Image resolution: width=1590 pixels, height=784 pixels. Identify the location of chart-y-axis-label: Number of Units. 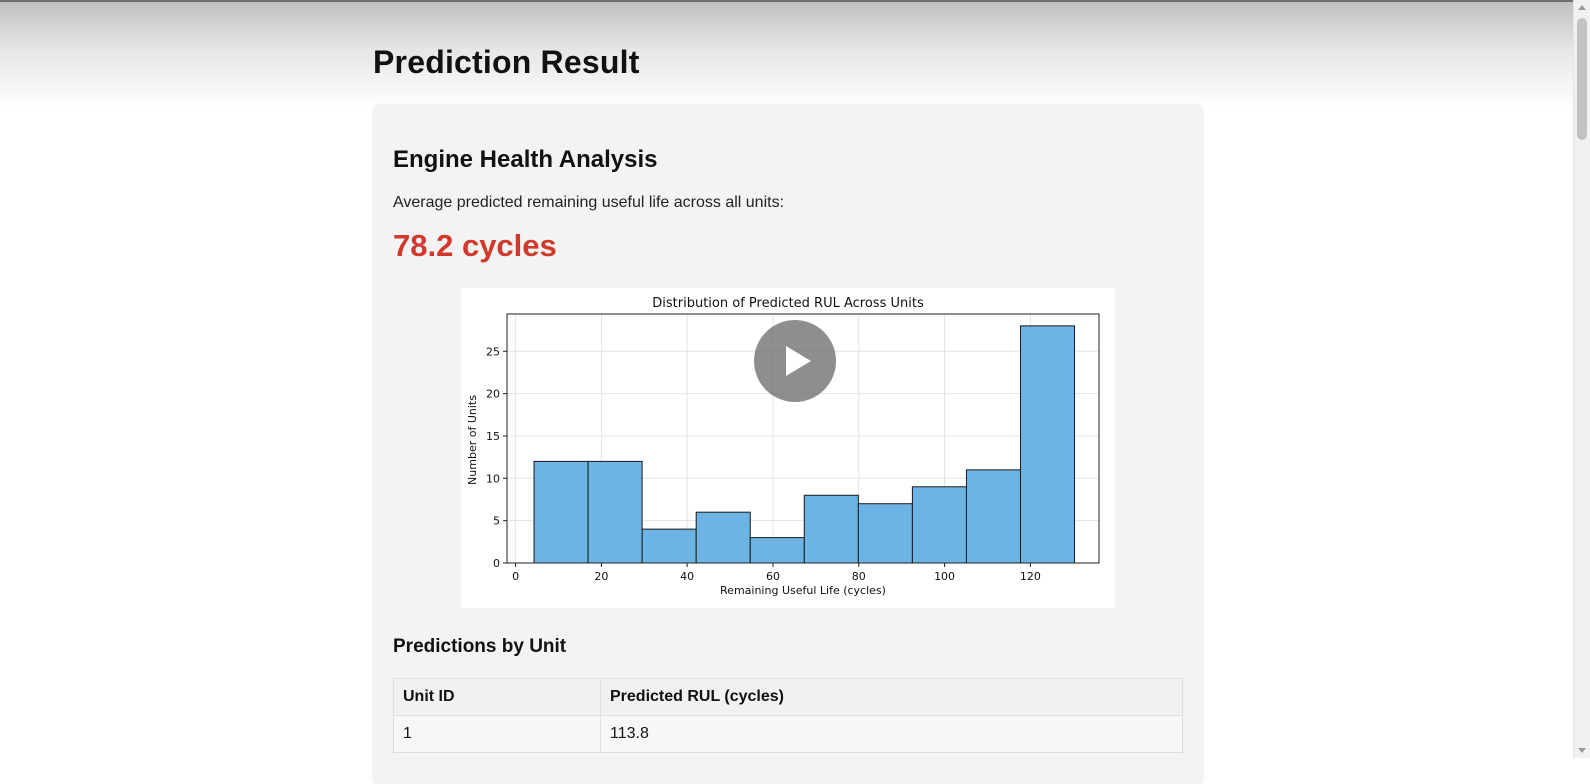
(472, 440).